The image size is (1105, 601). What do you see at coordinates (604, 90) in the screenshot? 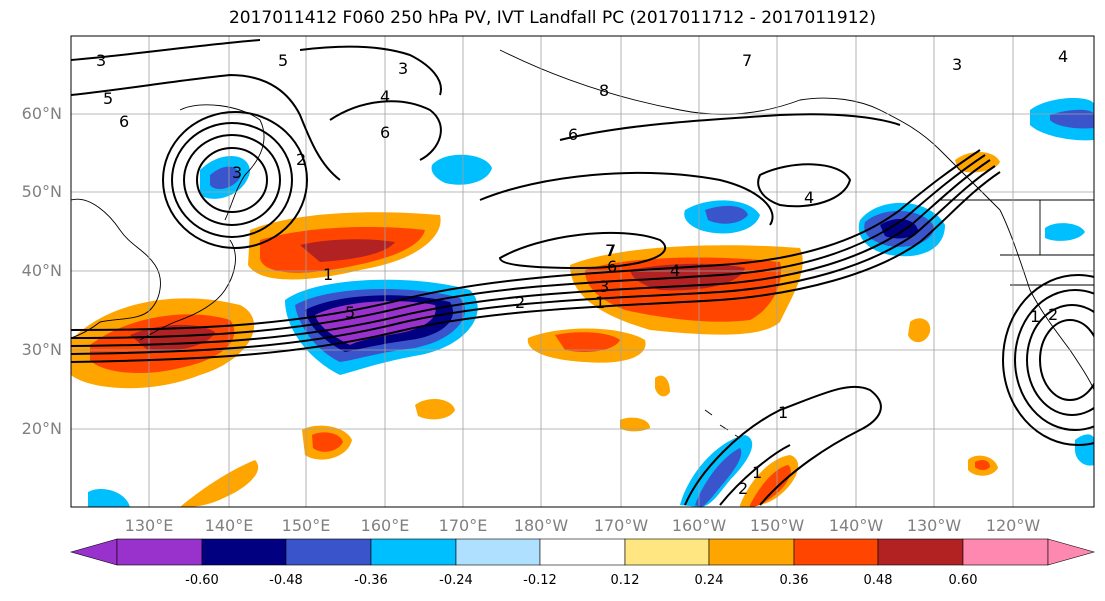
I see `contour-label: 8` at bounding box center [604, 90].